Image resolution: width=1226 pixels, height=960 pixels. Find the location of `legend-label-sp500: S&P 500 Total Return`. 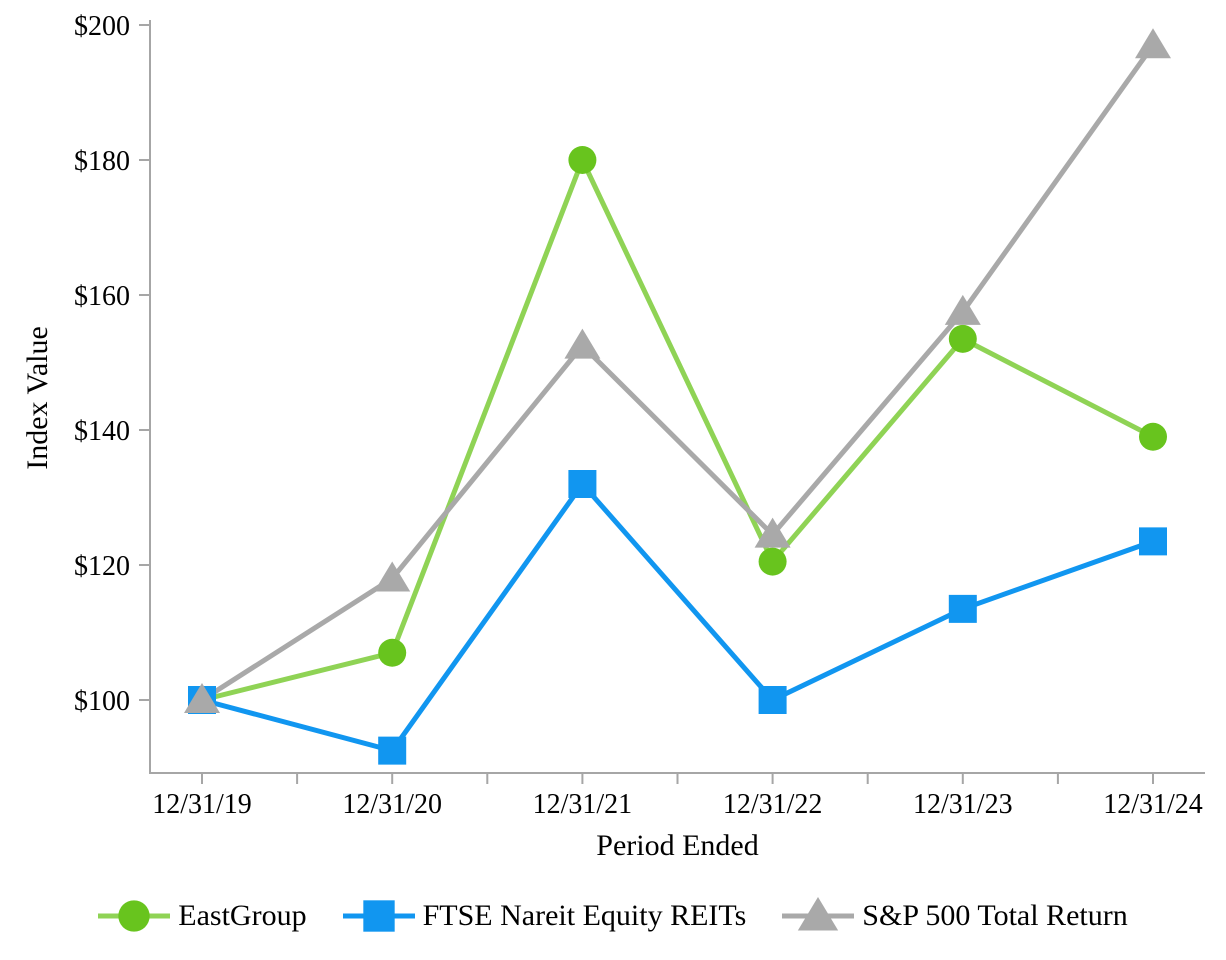

legend-label-sp500: S&P 500 Total Return is located at coordinates (995, 915).